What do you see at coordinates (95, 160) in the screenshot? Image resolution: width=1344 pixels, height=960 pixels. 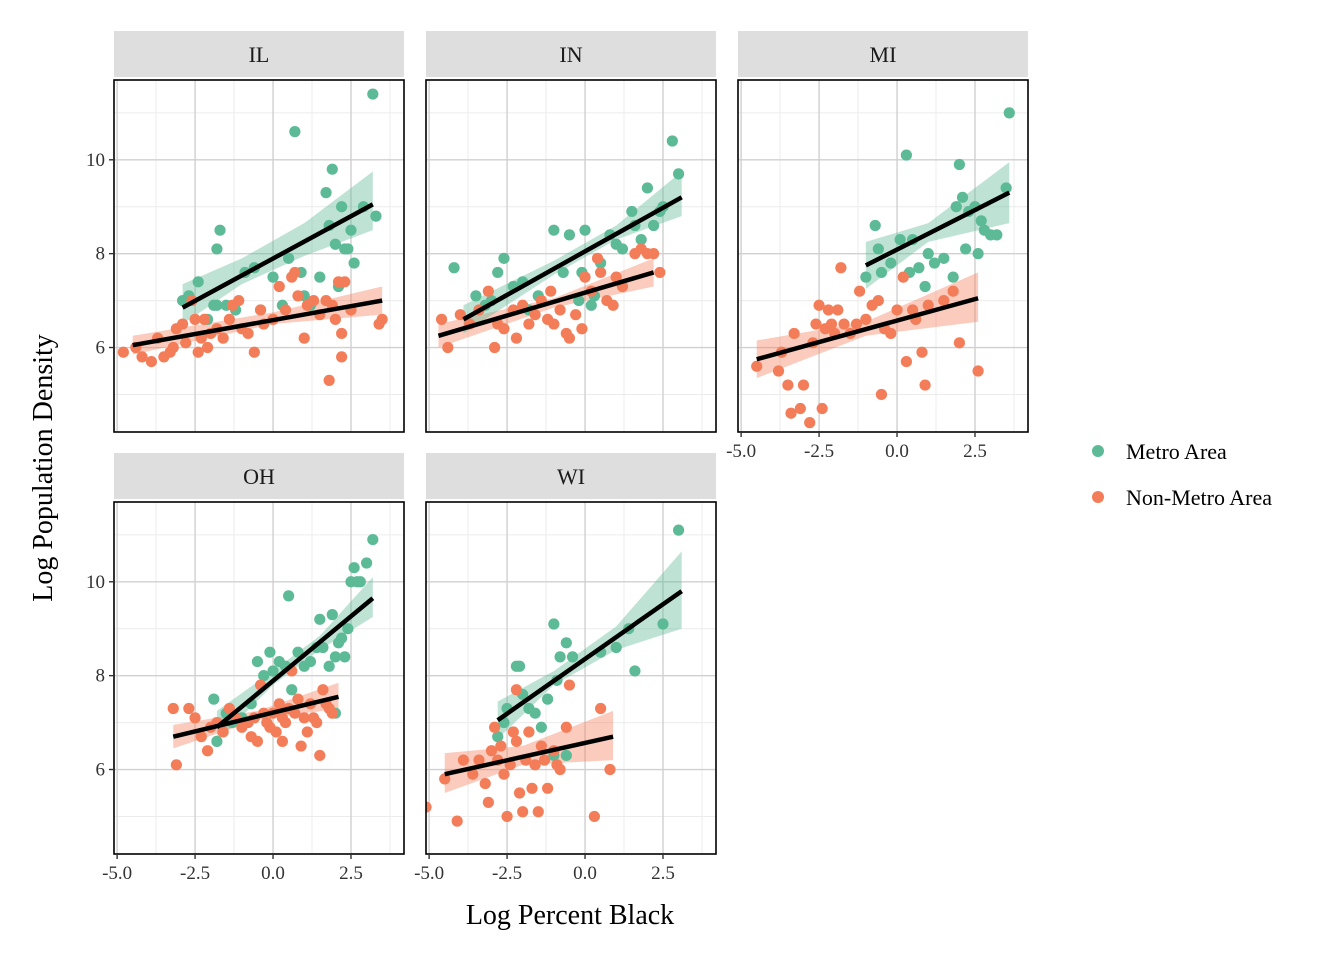 I see `y-tick-label: 10` at bounding box center [95, 160].